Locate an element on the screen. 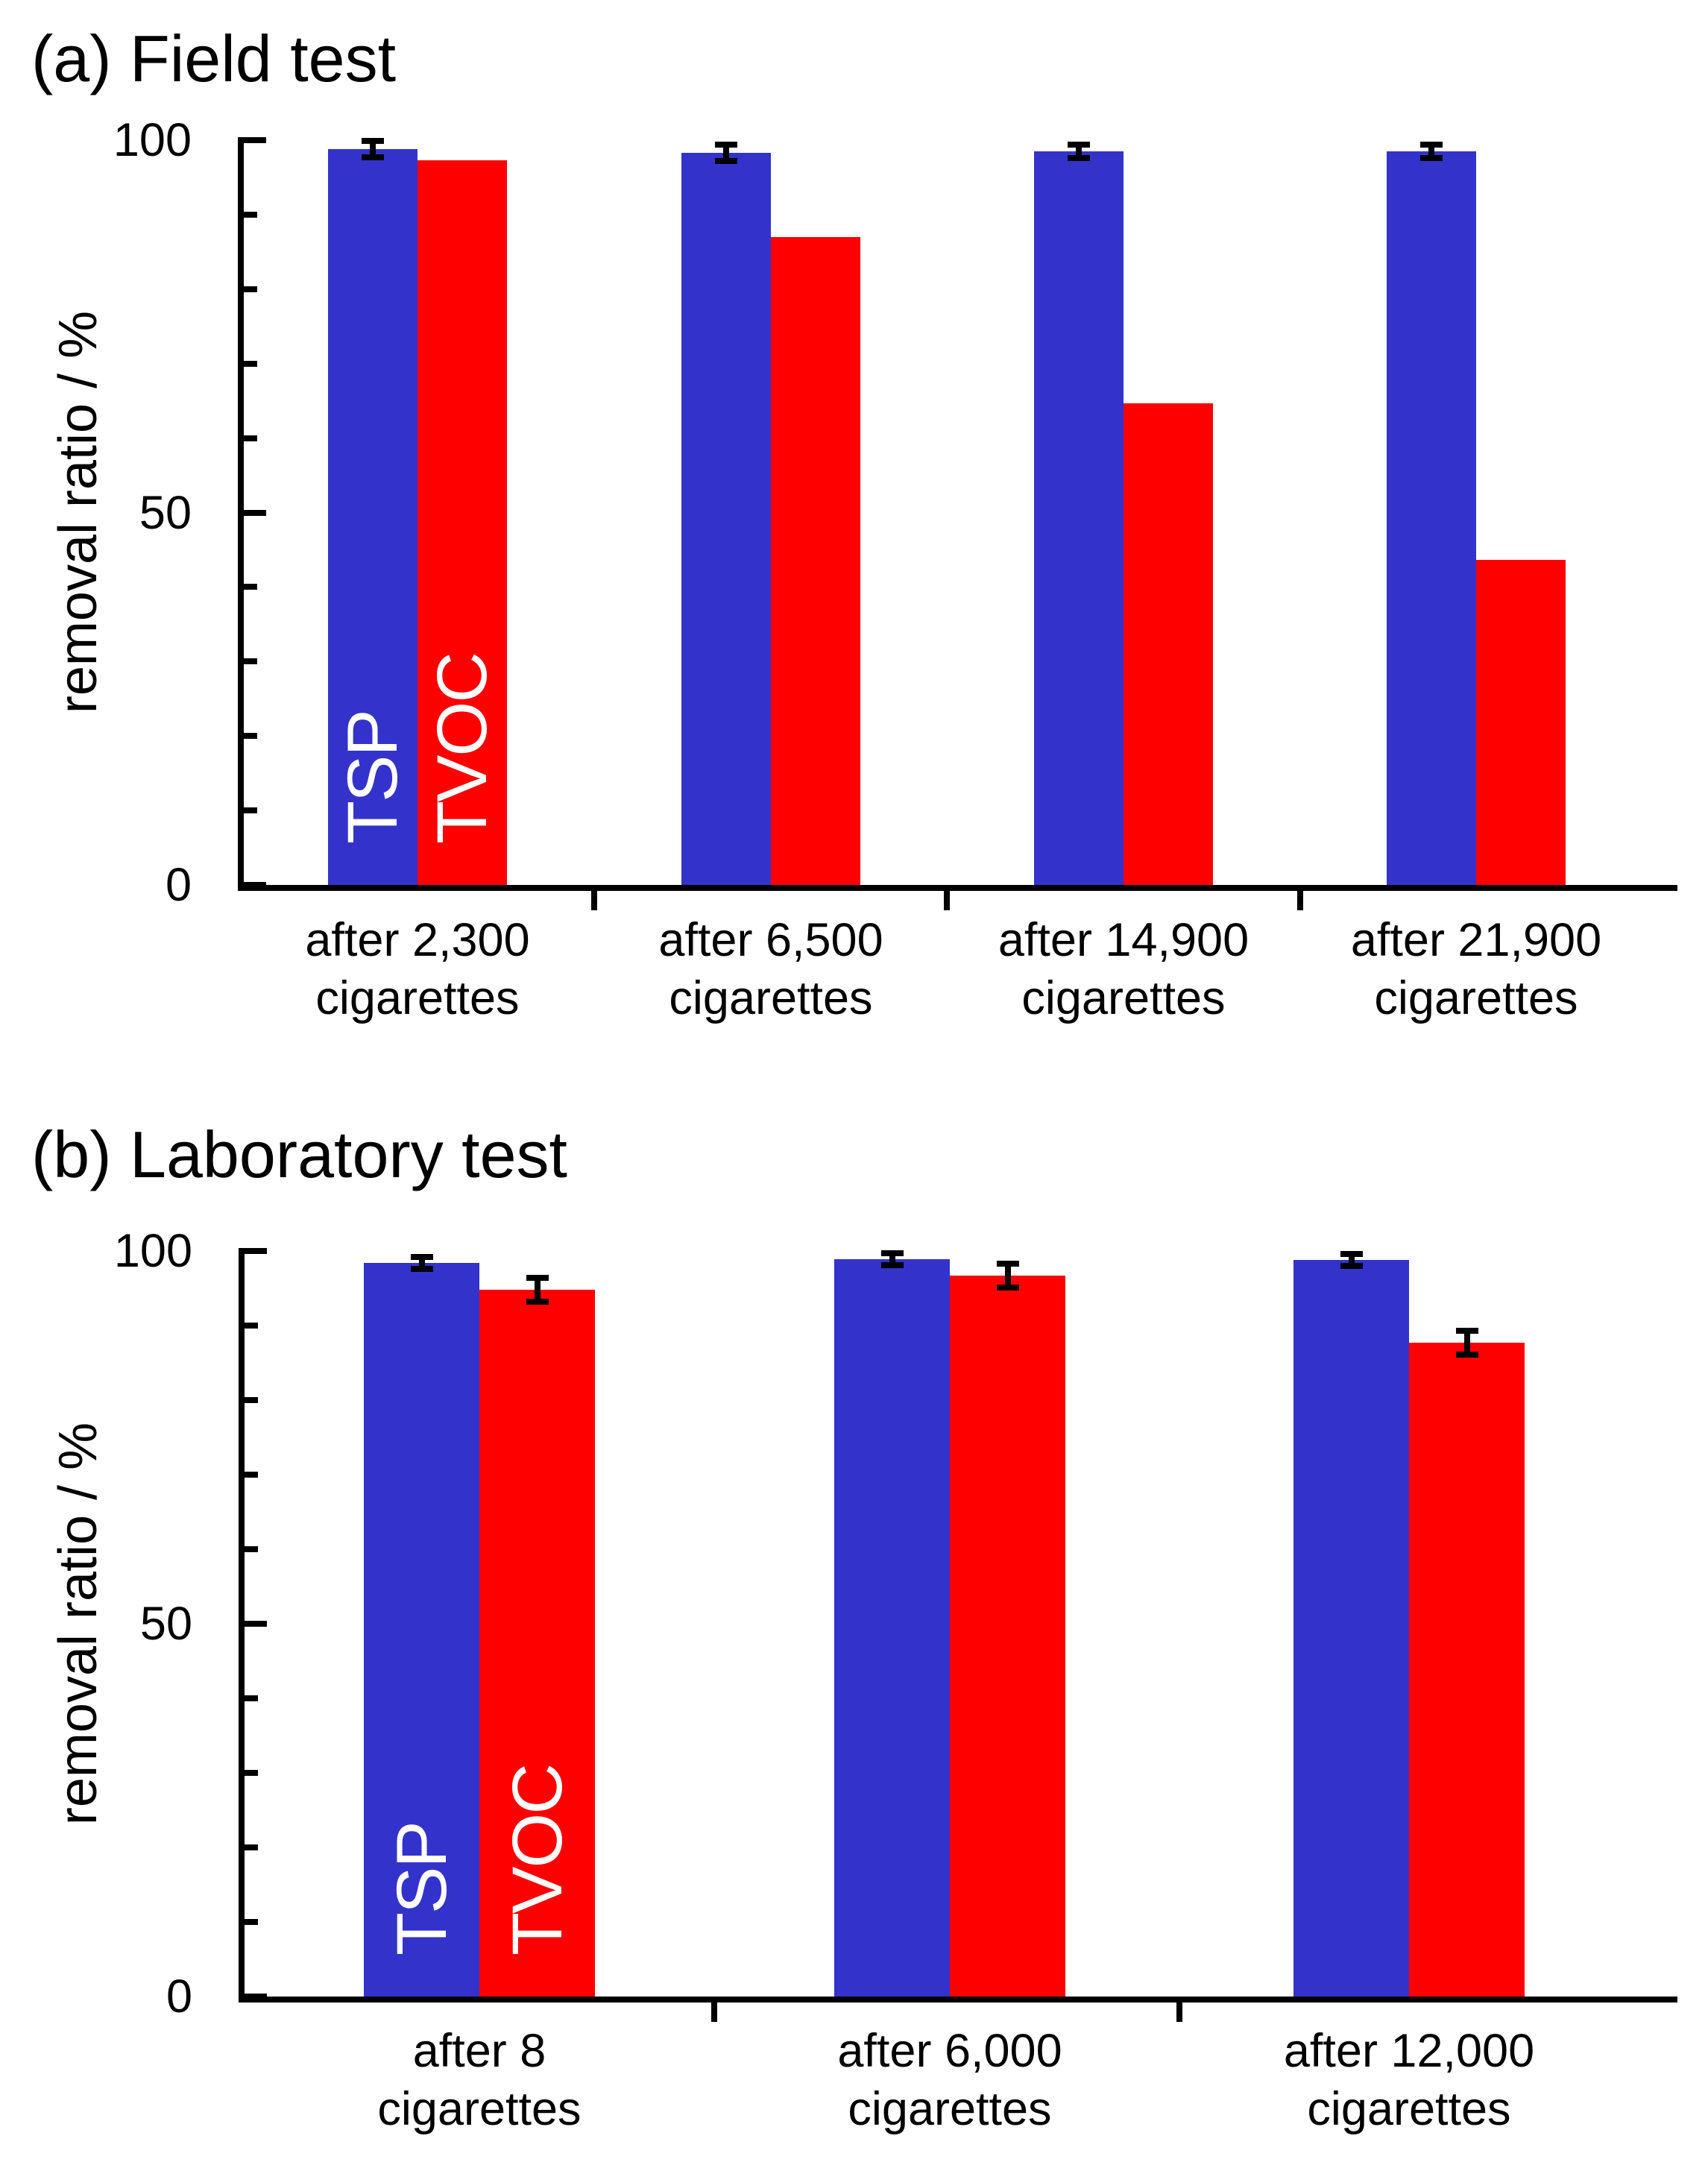 Image resolution: width=1708 pixels, height=2168 pixels. error-bar-stem-tvoc-group1 is located at coordinates (537, 1290).